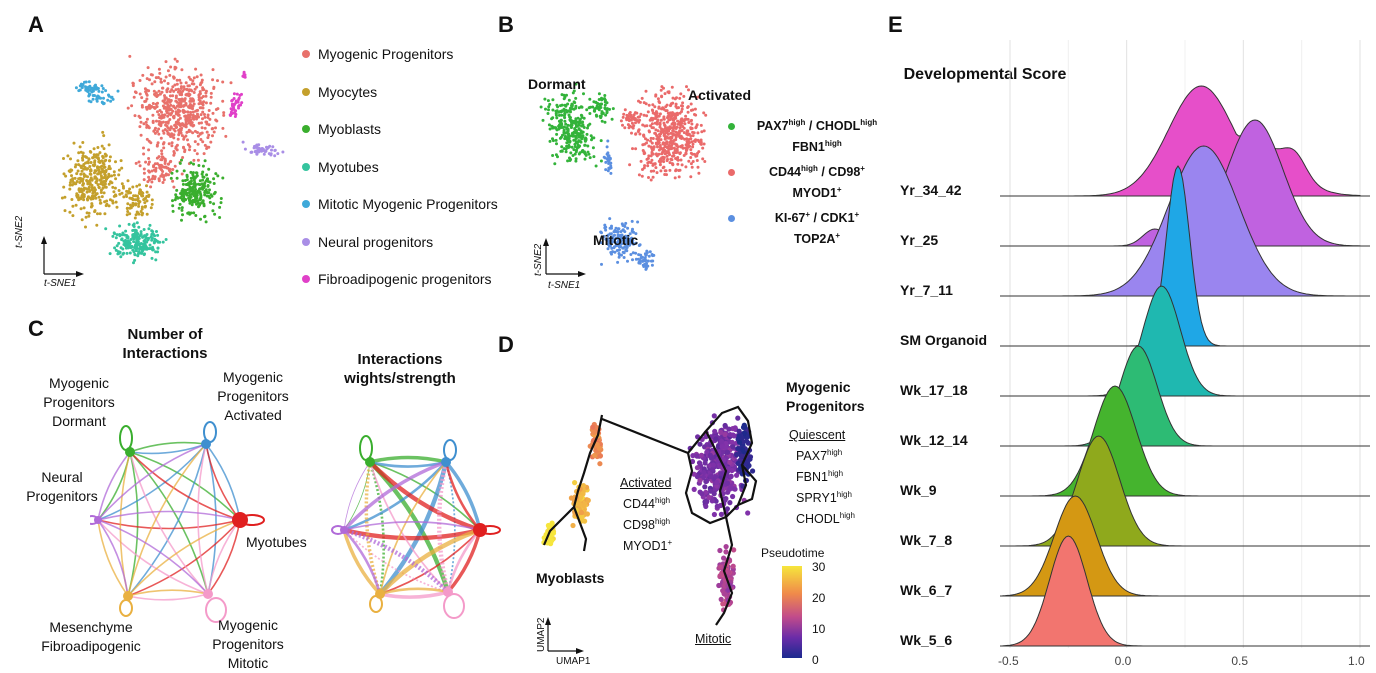 The width and height of the screenshot is (1376, 673). I want to click on ridge-label: Yr_34_42, so click(931, 190).